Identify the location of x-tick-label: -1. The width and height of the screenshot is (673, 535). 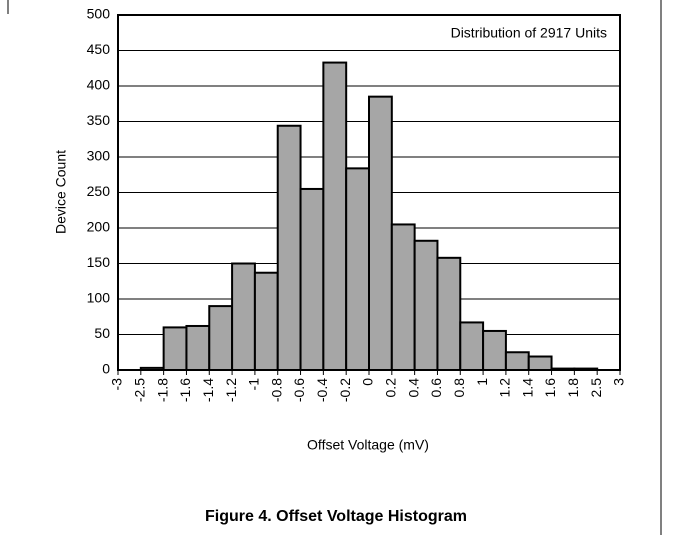
(254, 384).